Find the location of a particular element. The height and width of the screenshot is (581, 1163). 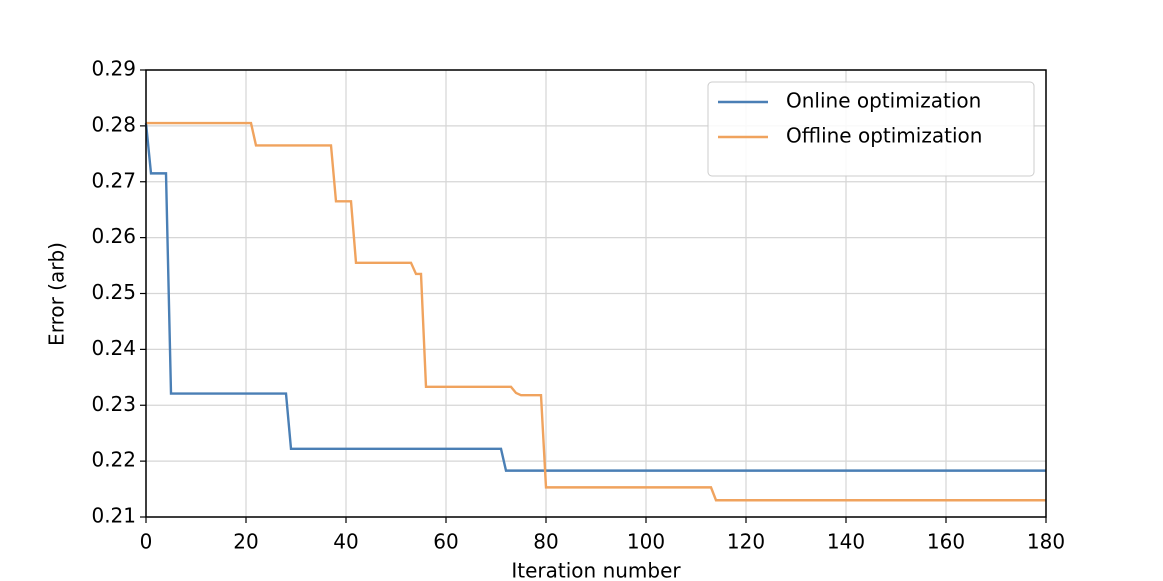

y-tick-label: 0.28 is located at coordinates (113, 124).